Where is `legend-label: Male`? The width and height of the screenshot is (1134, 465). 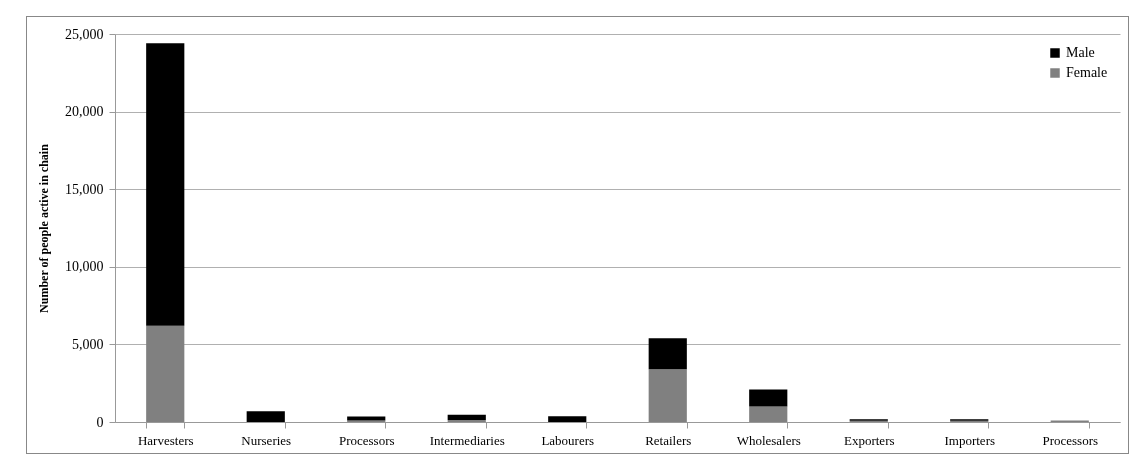
legend-label: Male is located at coordinates (1080, 52).